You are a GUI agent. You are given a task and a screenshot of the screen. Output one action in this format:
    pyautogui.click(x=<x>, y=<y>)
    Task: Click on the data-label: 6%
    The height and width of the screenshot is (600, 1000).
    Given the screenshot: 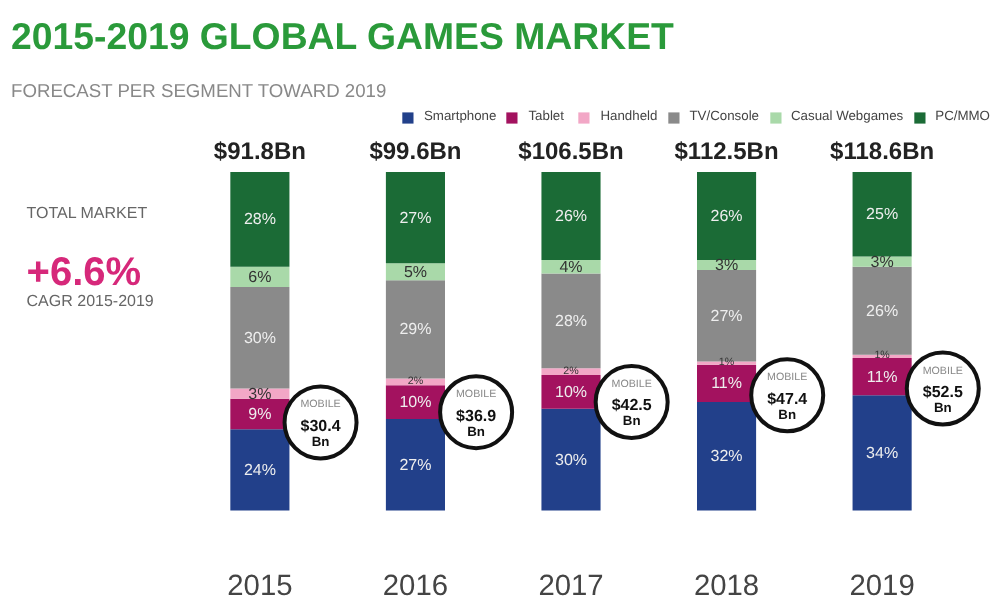 What is the action you would take?
    pyautogui.click(x=260, y=276)
    